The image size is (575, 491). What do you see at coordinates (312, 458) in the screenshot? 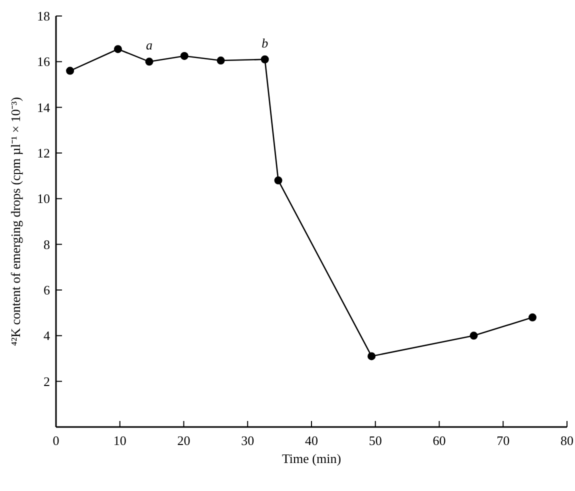
I see `x-axis-title: Time (min)` at bounding box center [312, 458].